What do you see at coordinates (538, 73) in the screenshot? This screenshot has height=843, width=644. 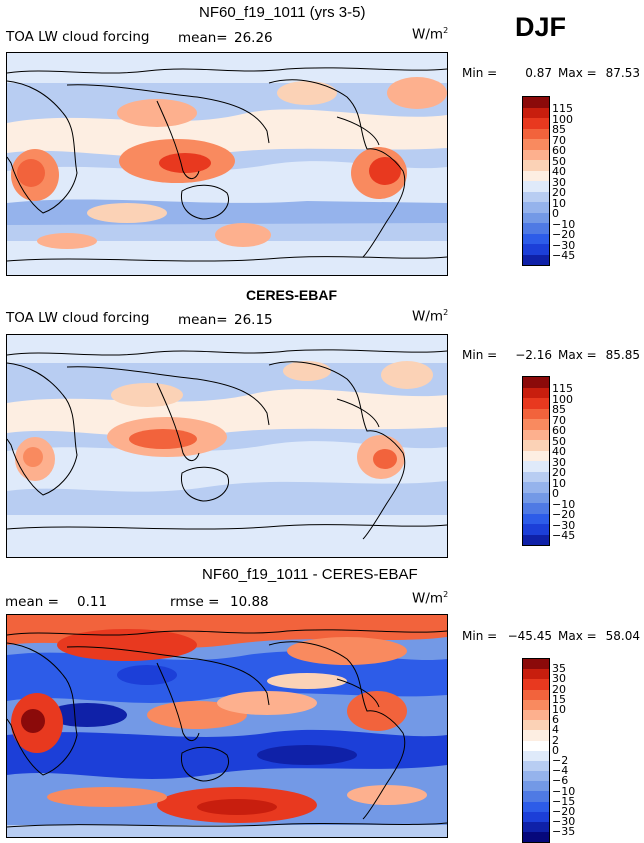 I see `panel1-min-value: 0.87` at bounding box center [538, 73].